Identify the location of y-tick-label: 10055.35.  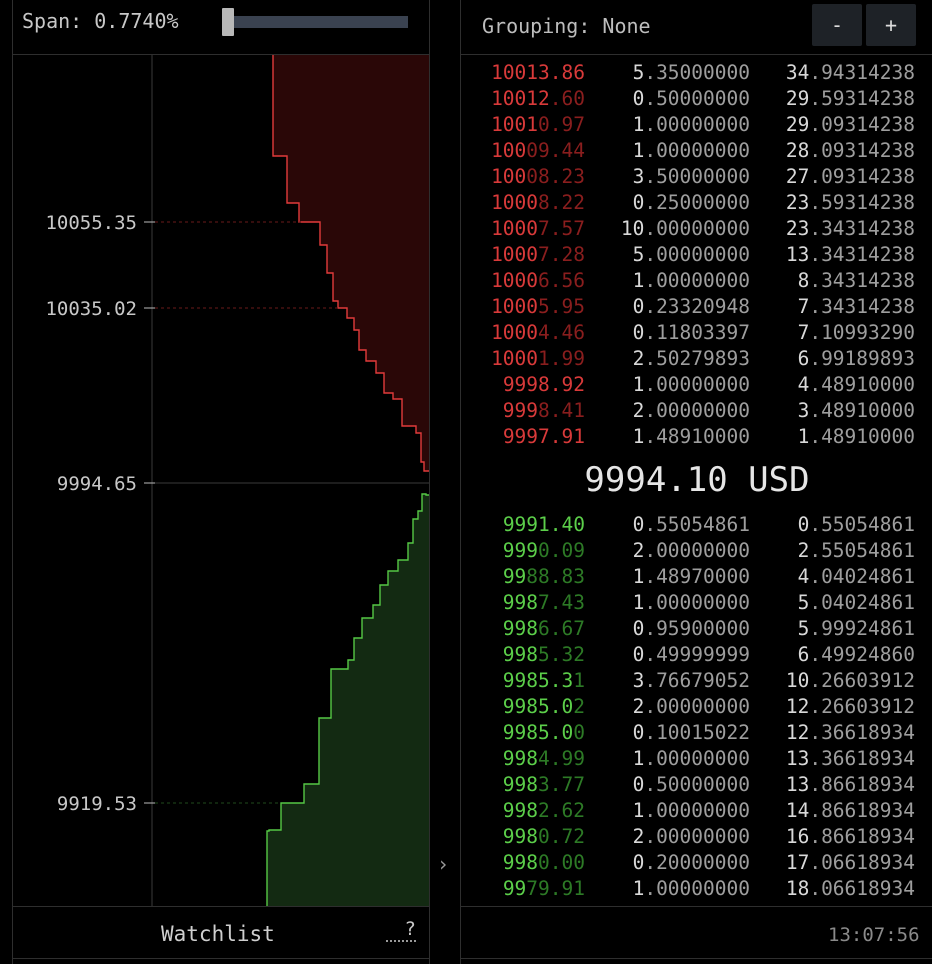
(91, 223).